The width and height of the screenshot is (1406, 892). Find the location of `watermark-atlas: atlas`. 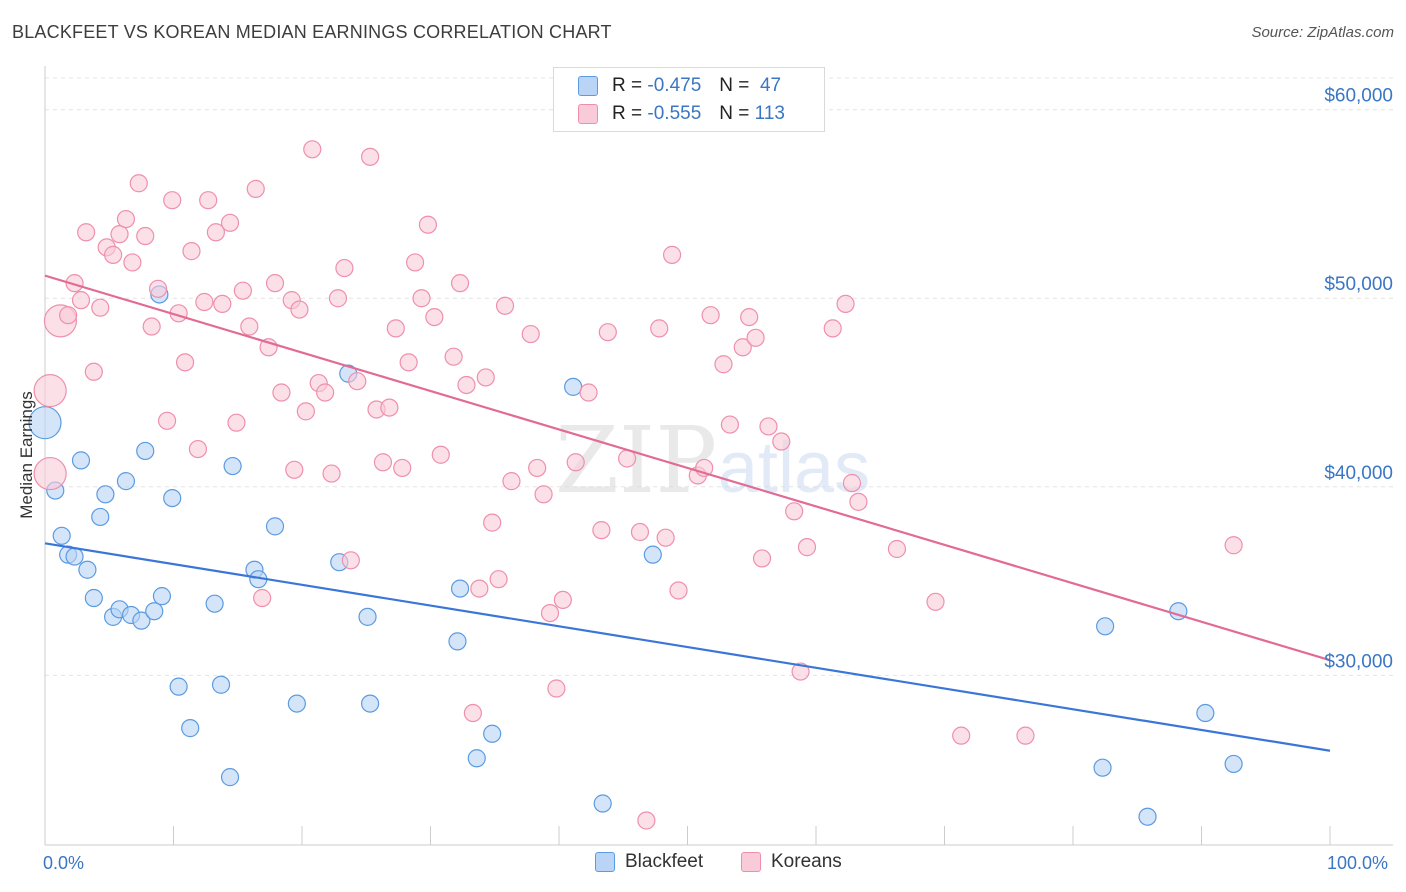

watermark-atlas: atlas is located at coordinates (794, 468).